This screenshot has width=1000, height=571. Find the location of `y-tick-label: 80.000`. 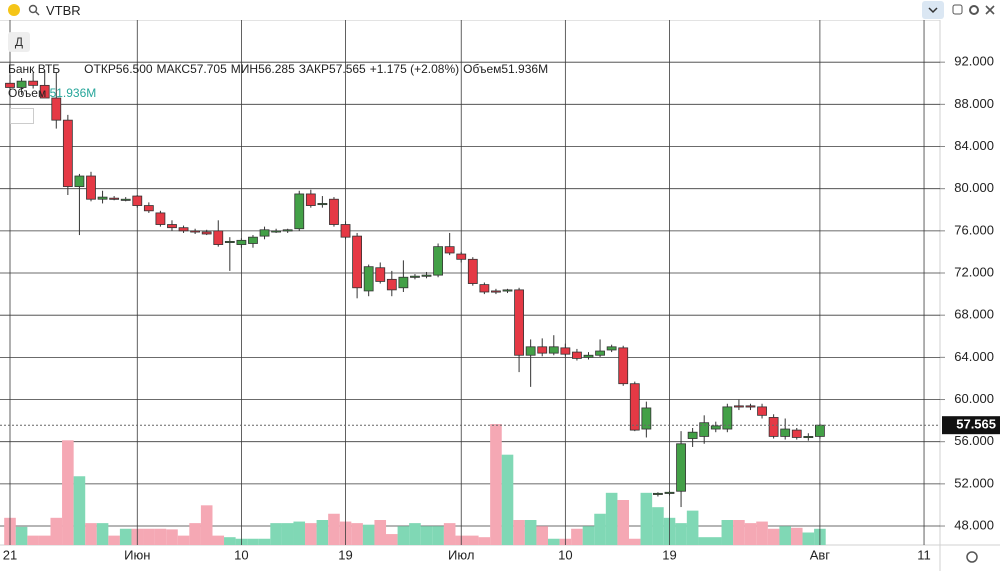

y-tick-label: 80.000 is located at coordinates (974, 187).